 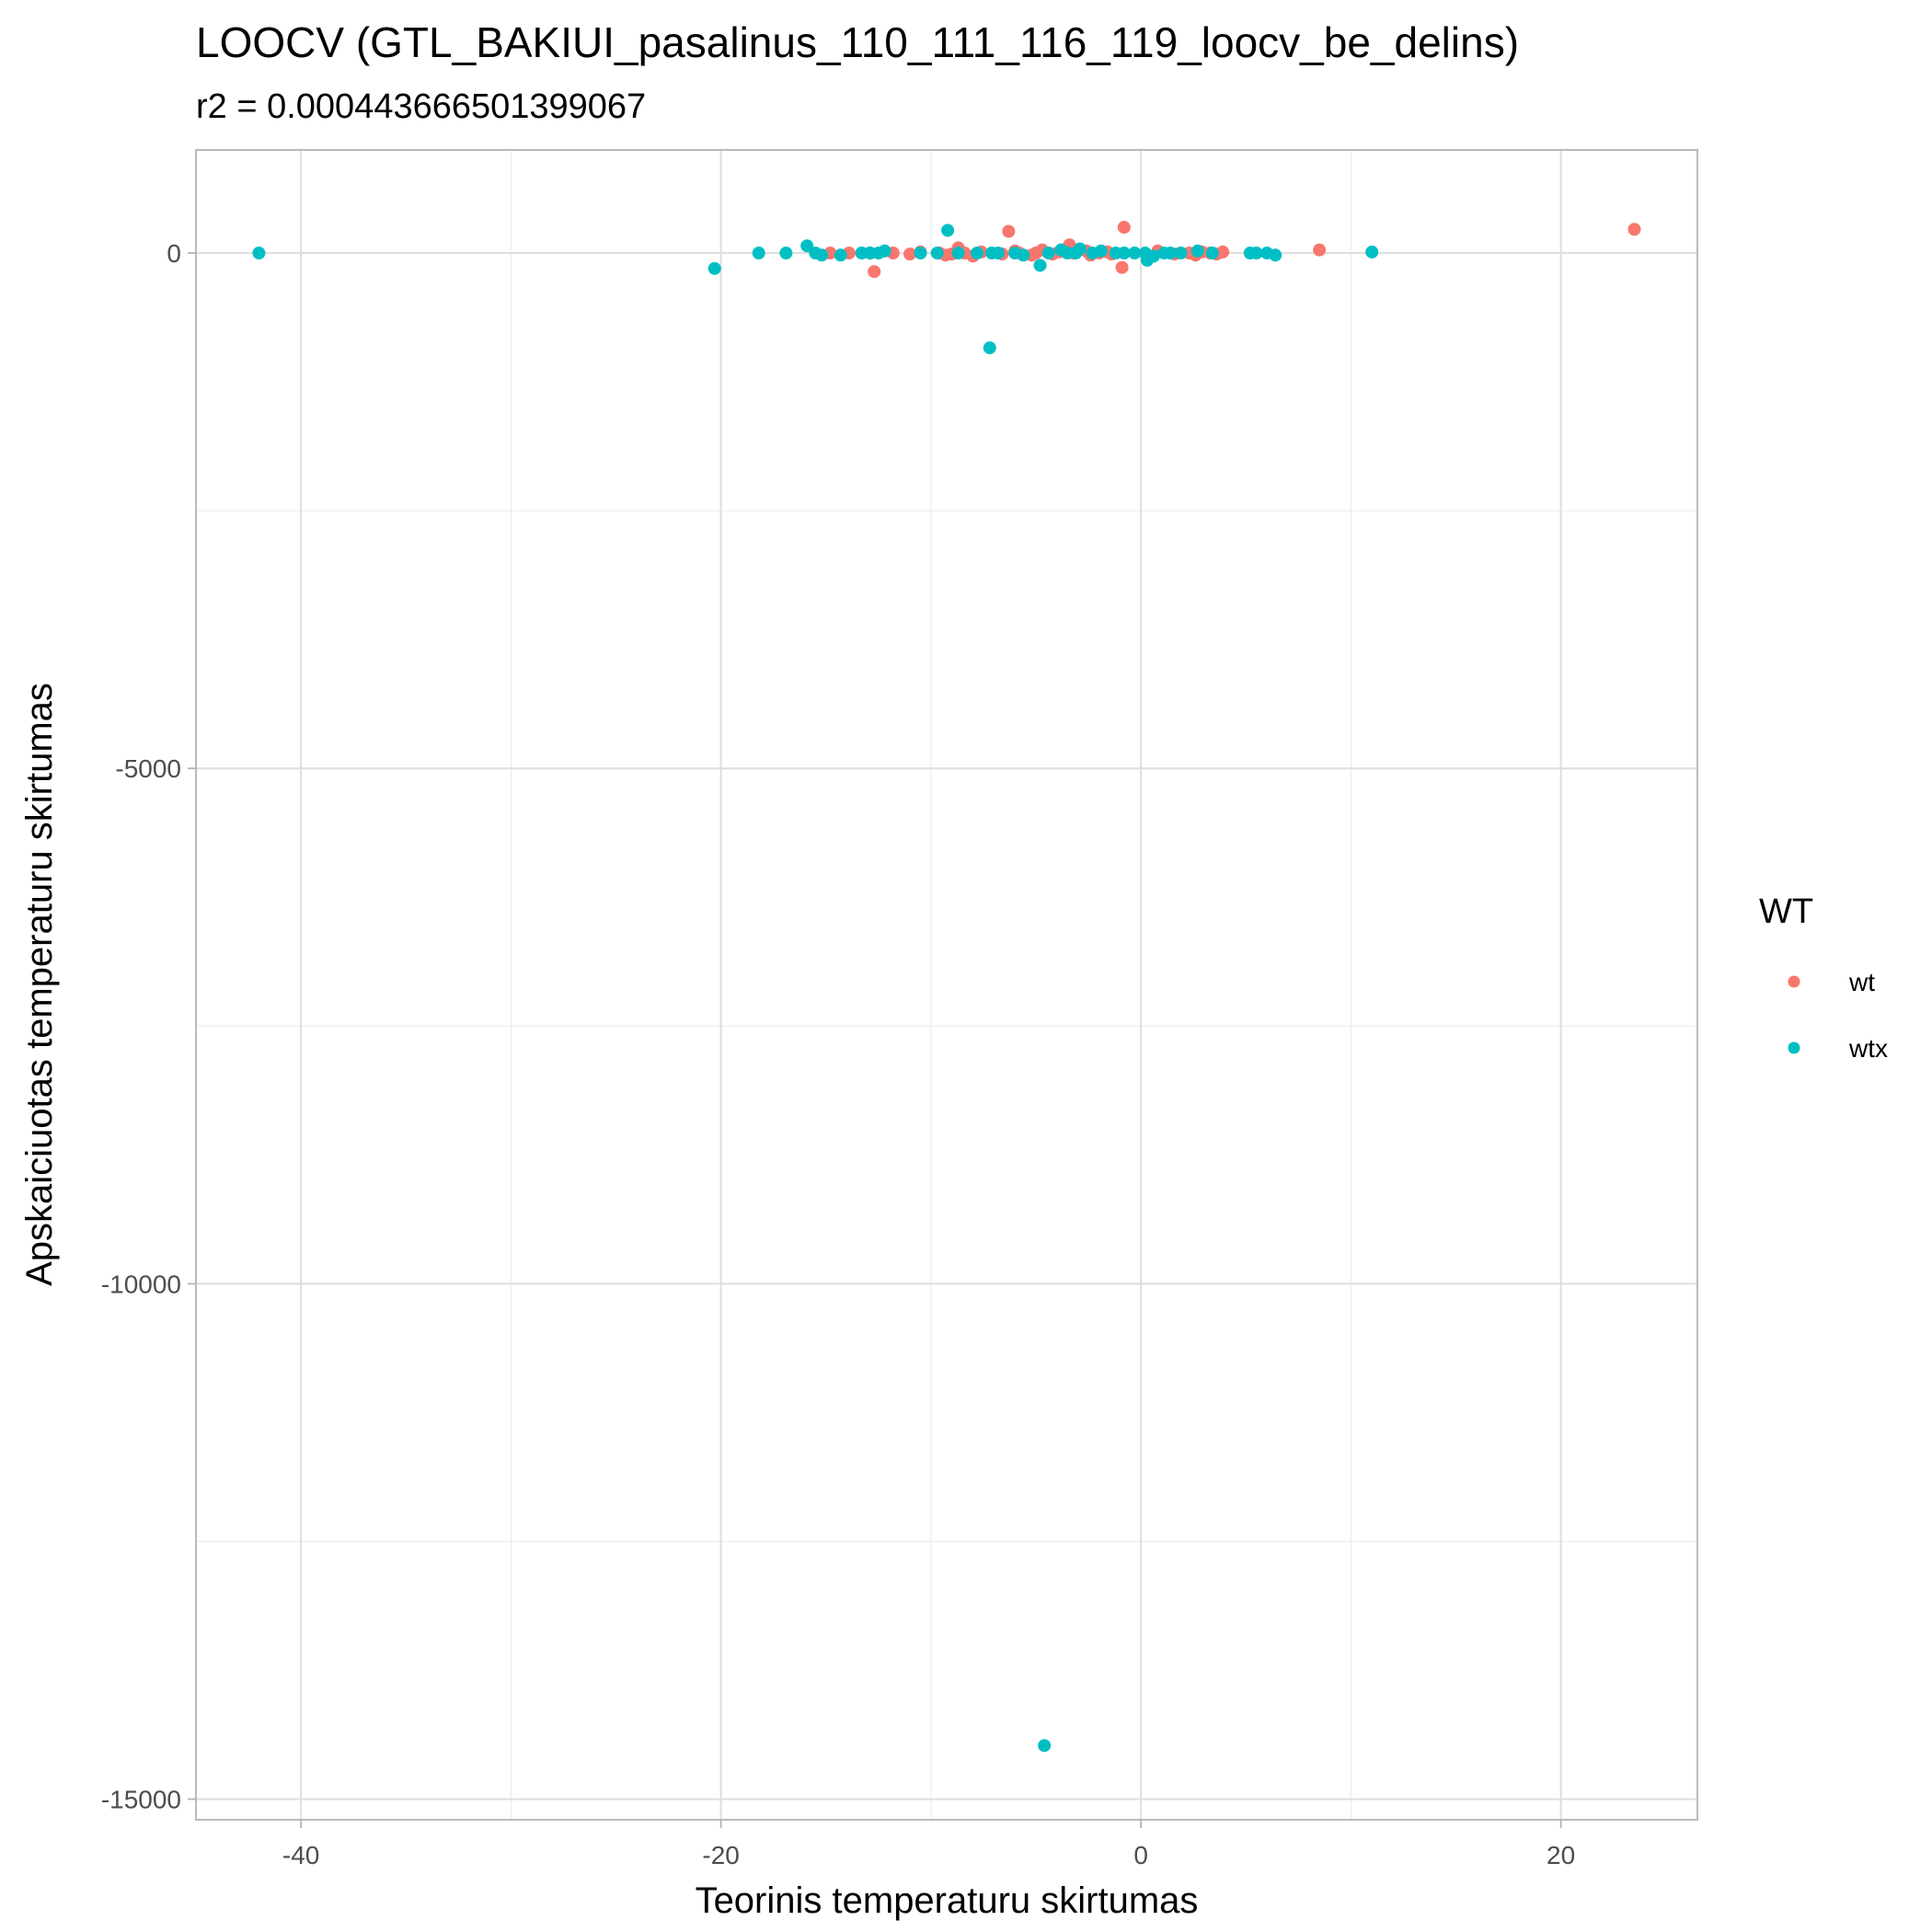 What do you see at coordinates (1794, 981) in the screenshot?
I see `legend-key-wt` at bounding box center [1794, 981].